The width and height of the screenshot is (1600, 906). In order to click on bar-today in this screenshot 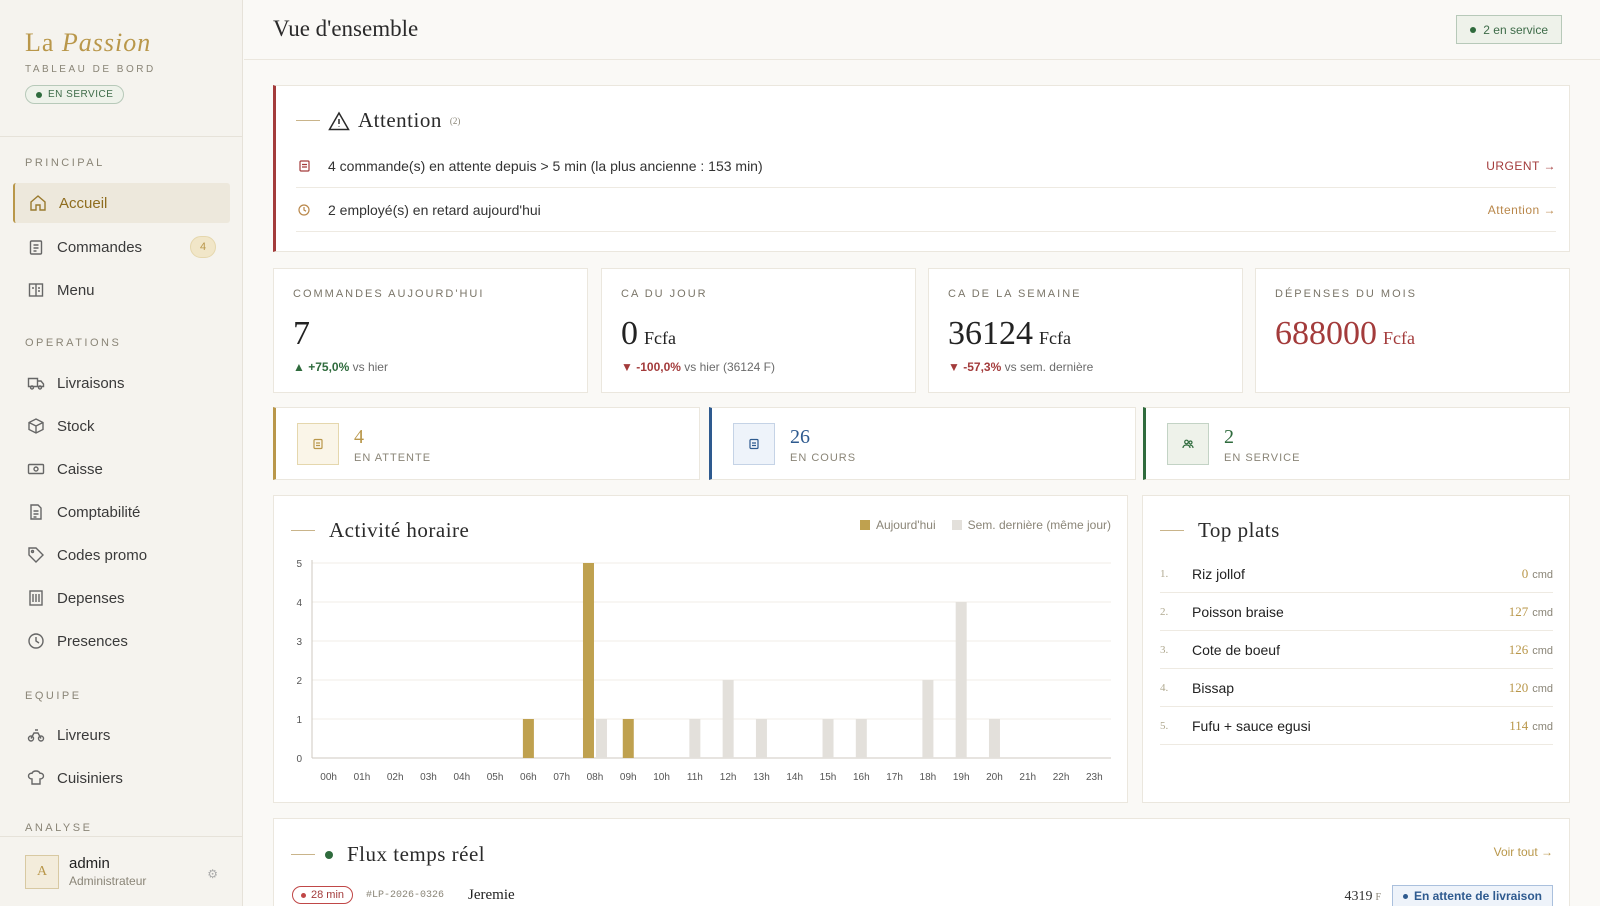, I will do `click(588, 660)`.